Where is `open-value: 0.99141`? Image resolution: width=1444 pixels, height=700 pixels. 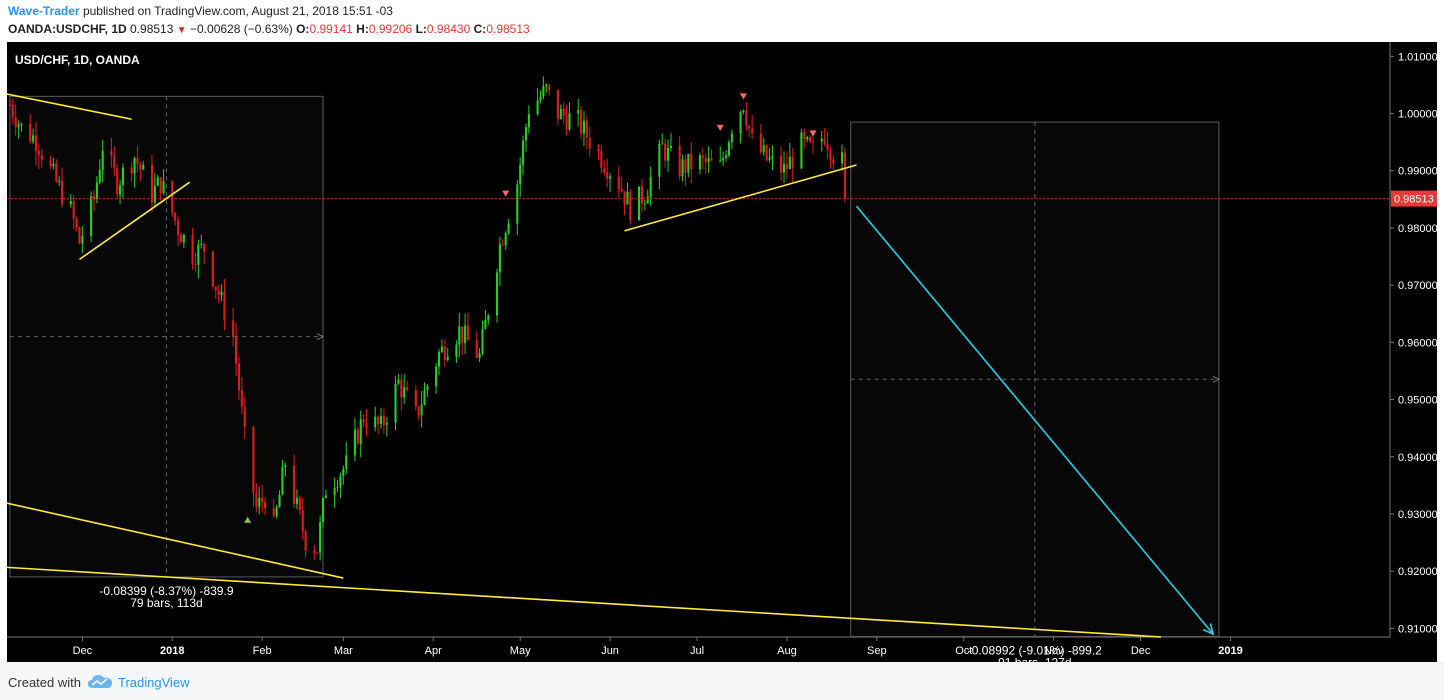
open-value: 0.99141 is located at coordinates (331, 29).